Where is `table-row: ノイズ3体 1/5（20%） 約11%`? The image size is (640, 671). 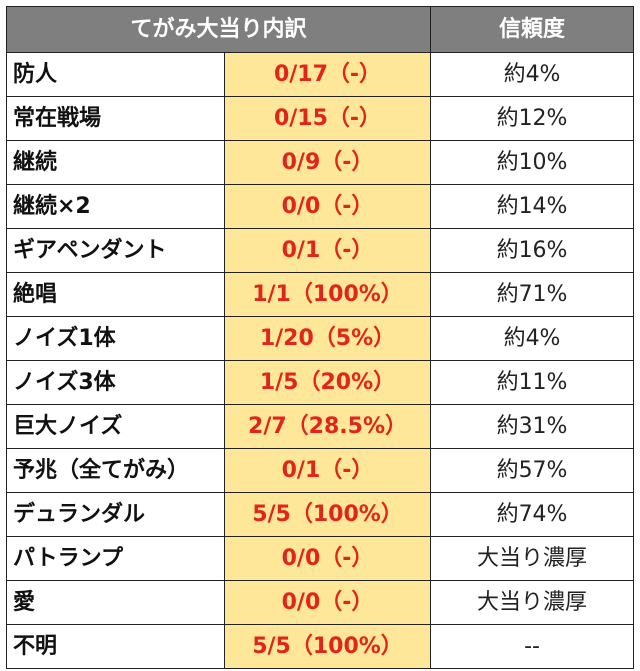
table-row: ノイズ3体 1/5（20%） 約11% is located at coordinates (320, 382).